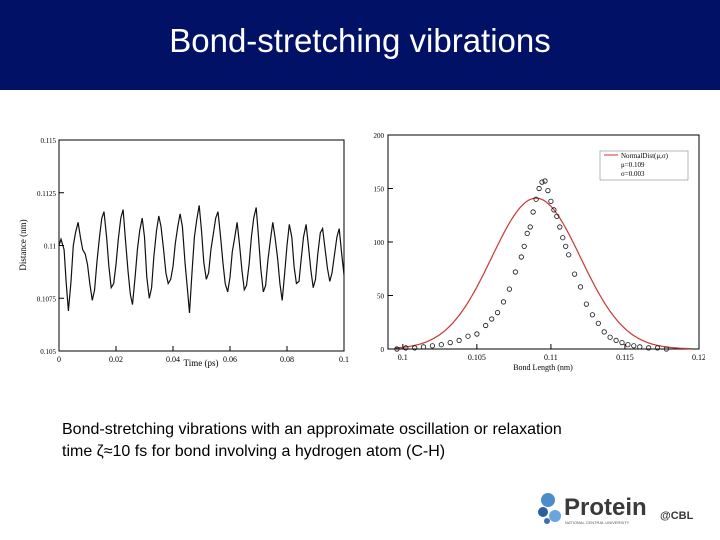  Describe the element at coordinates (645, 156) in the screenshot. I see `legend-entry: NormalDist(μ,σ)` at that location.